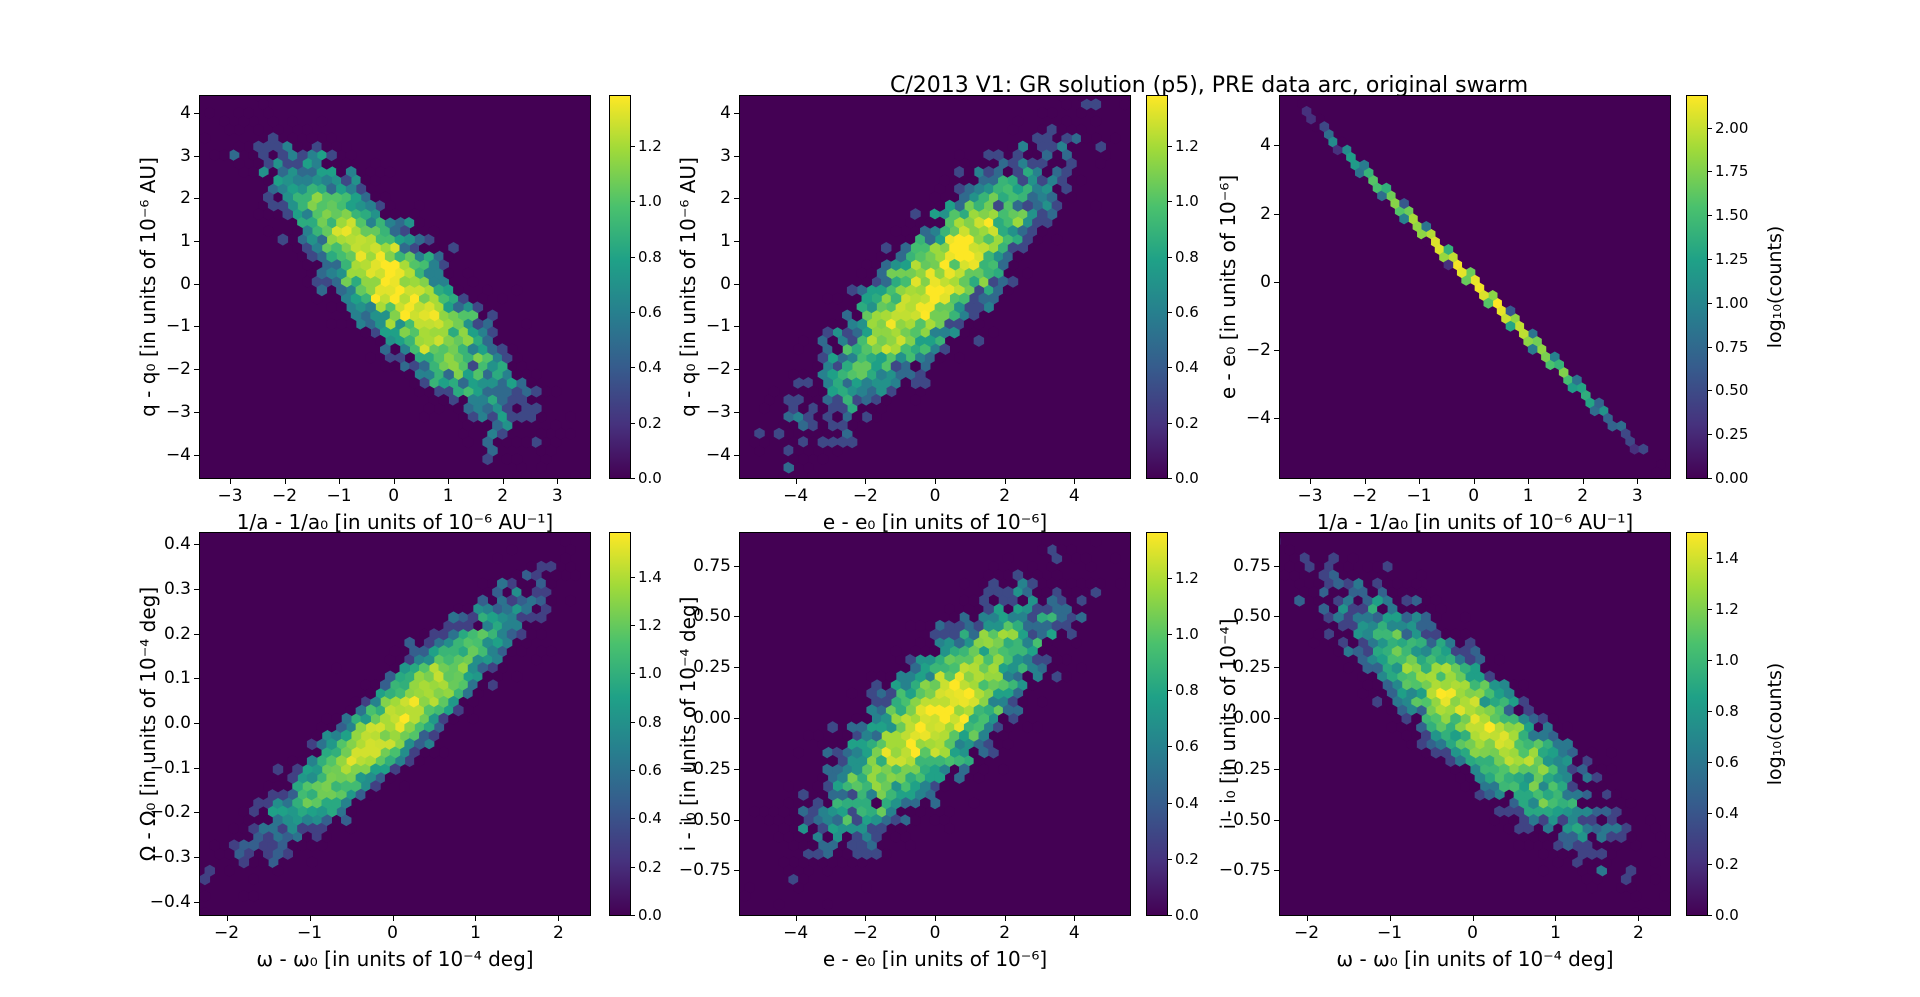 The height and width of the screenshot is (997, 1920). What do you see at coordinates (395, 522) in the screenshot?
I see `x-axis-label: 1/a - 1/a₀ [in units of 10⁻⁶ AU⁻¹]` at bounding box center [395, 522].